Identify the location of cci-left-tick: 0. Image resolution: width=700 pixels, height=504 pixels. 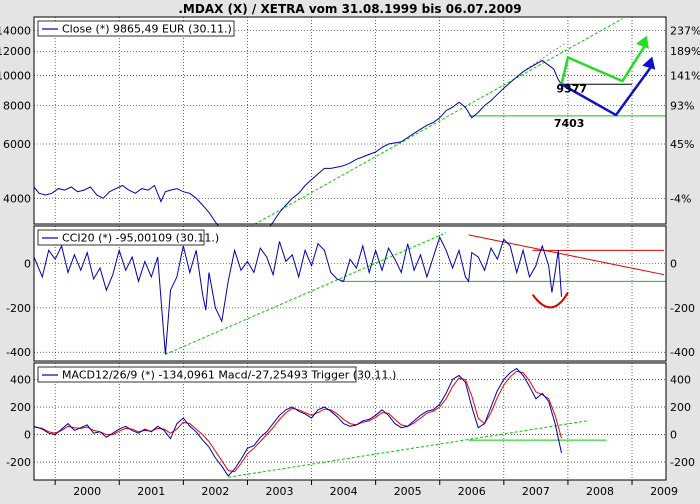
(27, 264).